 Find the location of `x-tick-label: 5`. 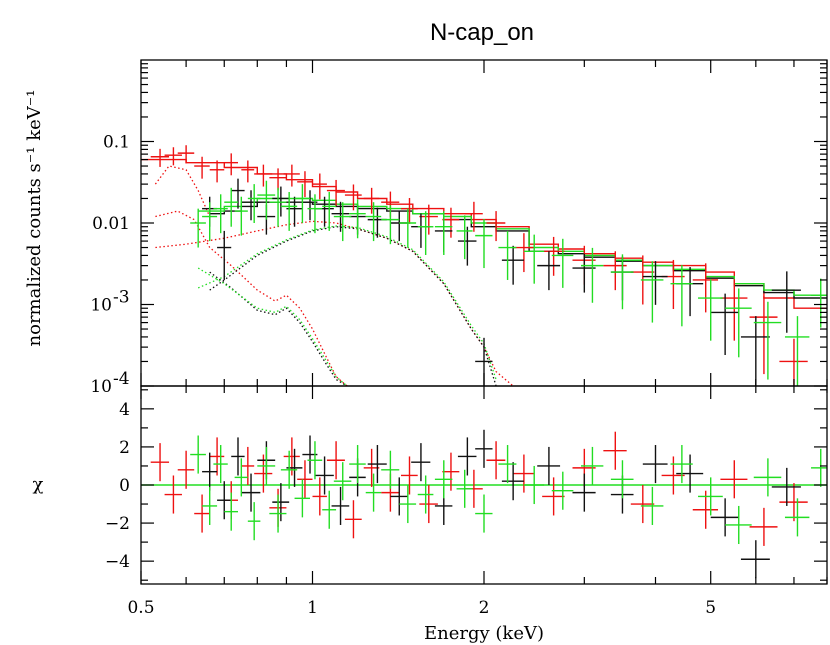

x-tick-label: 5 is located at coordinates (710, 608).